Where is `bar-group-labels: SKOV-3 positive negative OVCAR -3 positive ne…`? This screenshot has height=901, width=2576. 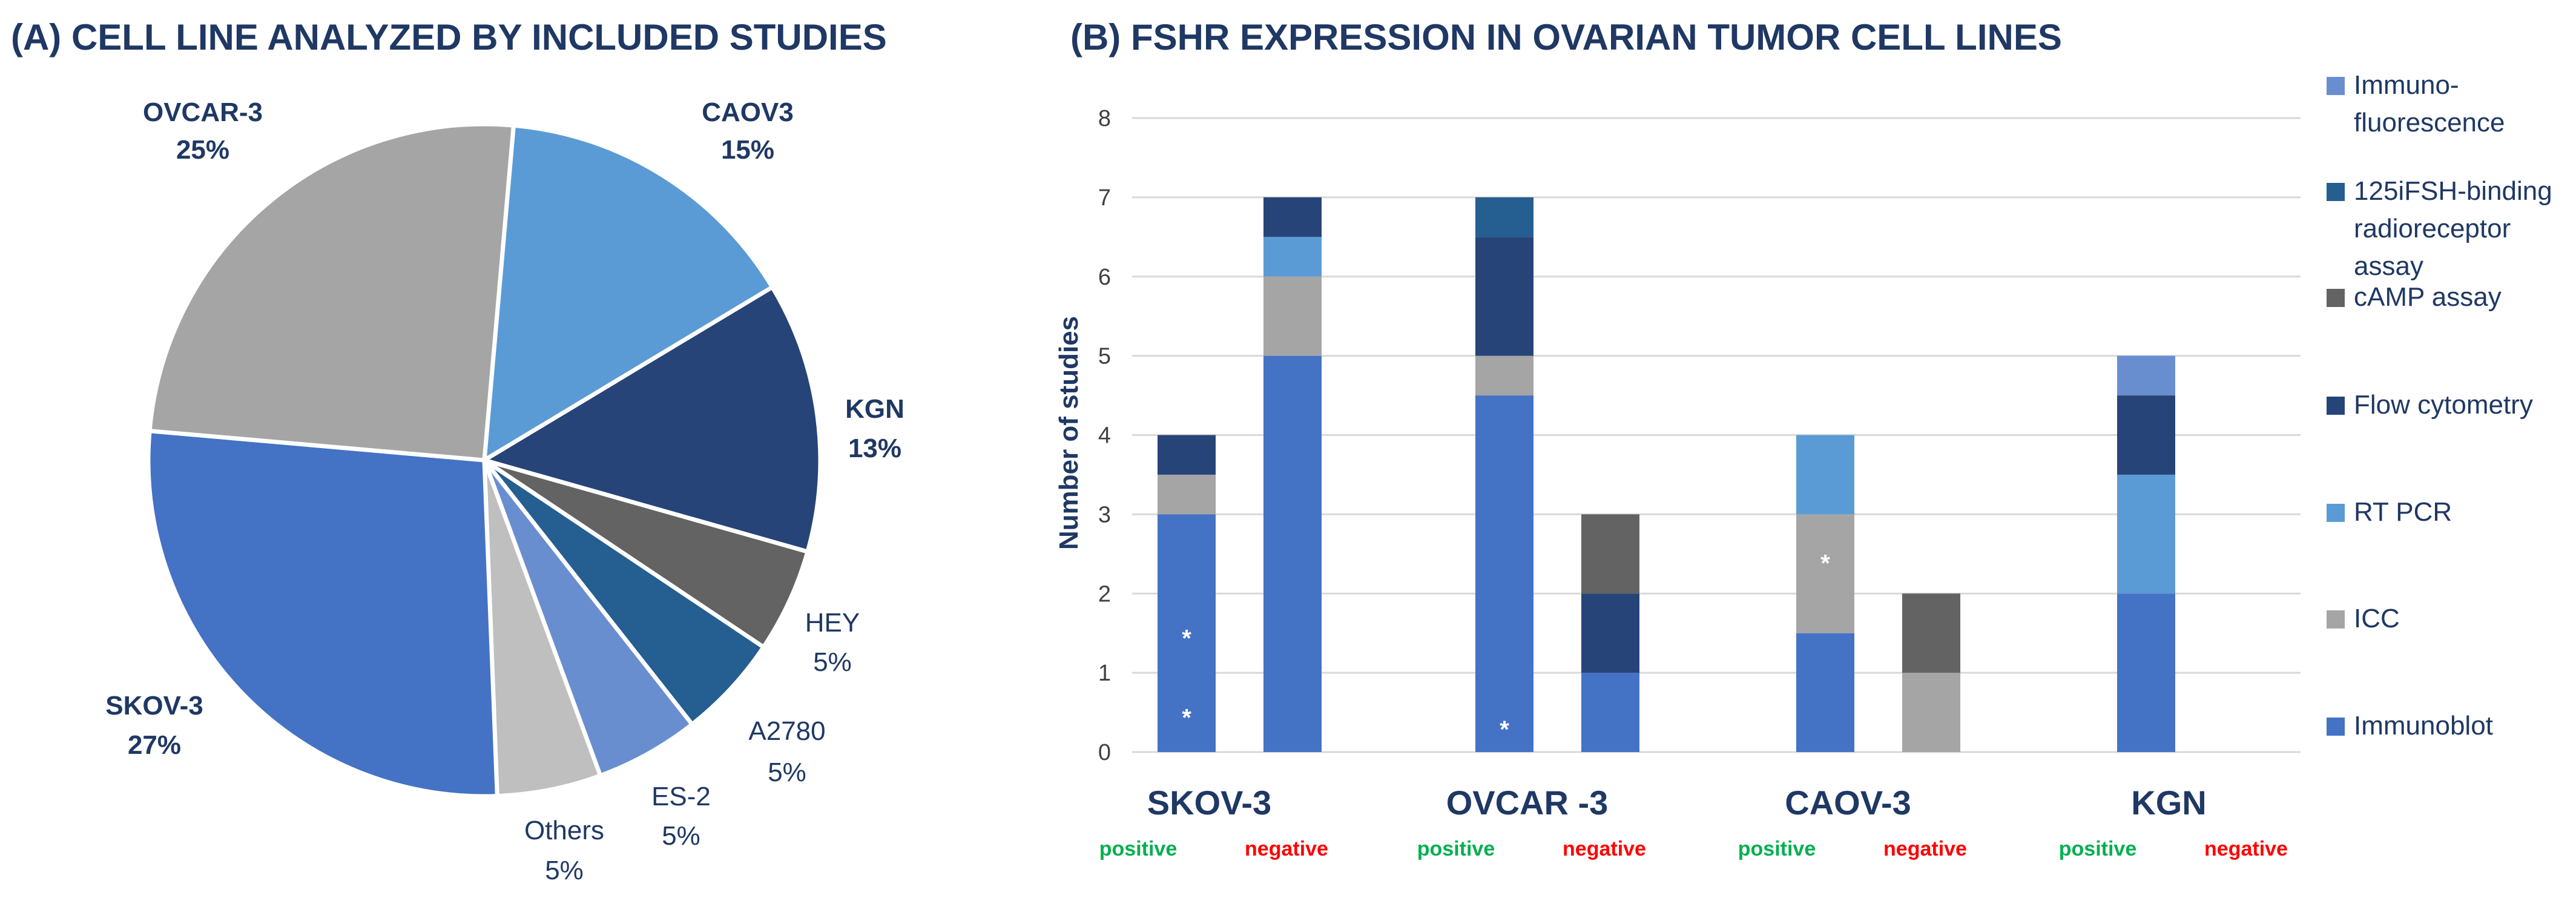
bar-group-labels: SKOV-3 positive negative OVCAR -3 positive ne… is located at coordinates (1693, 822).